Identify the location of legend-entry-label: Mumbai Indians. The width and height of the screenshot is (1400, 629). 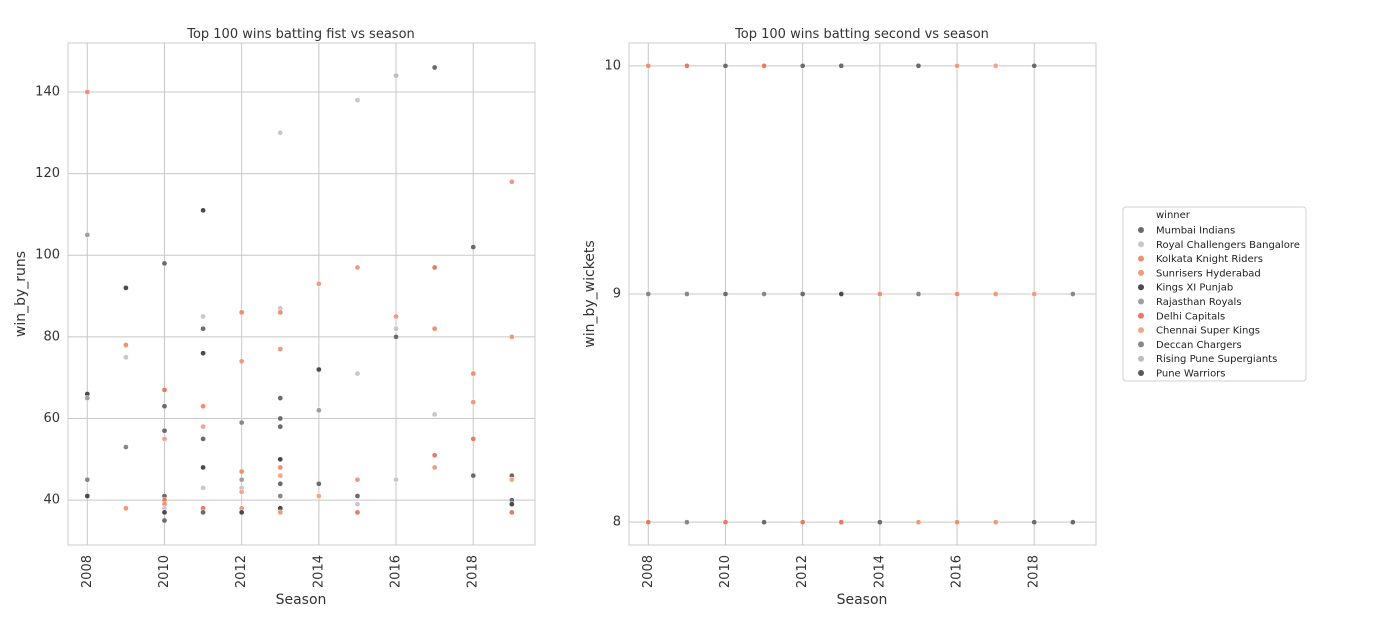
(1195, 231).